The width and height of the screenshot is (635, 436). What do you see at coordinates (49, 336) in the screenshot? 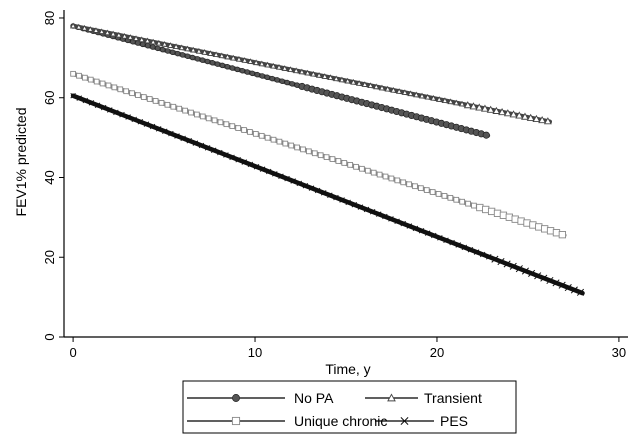
I see `y-tick-label: 0` at bounding box center [49, 336].